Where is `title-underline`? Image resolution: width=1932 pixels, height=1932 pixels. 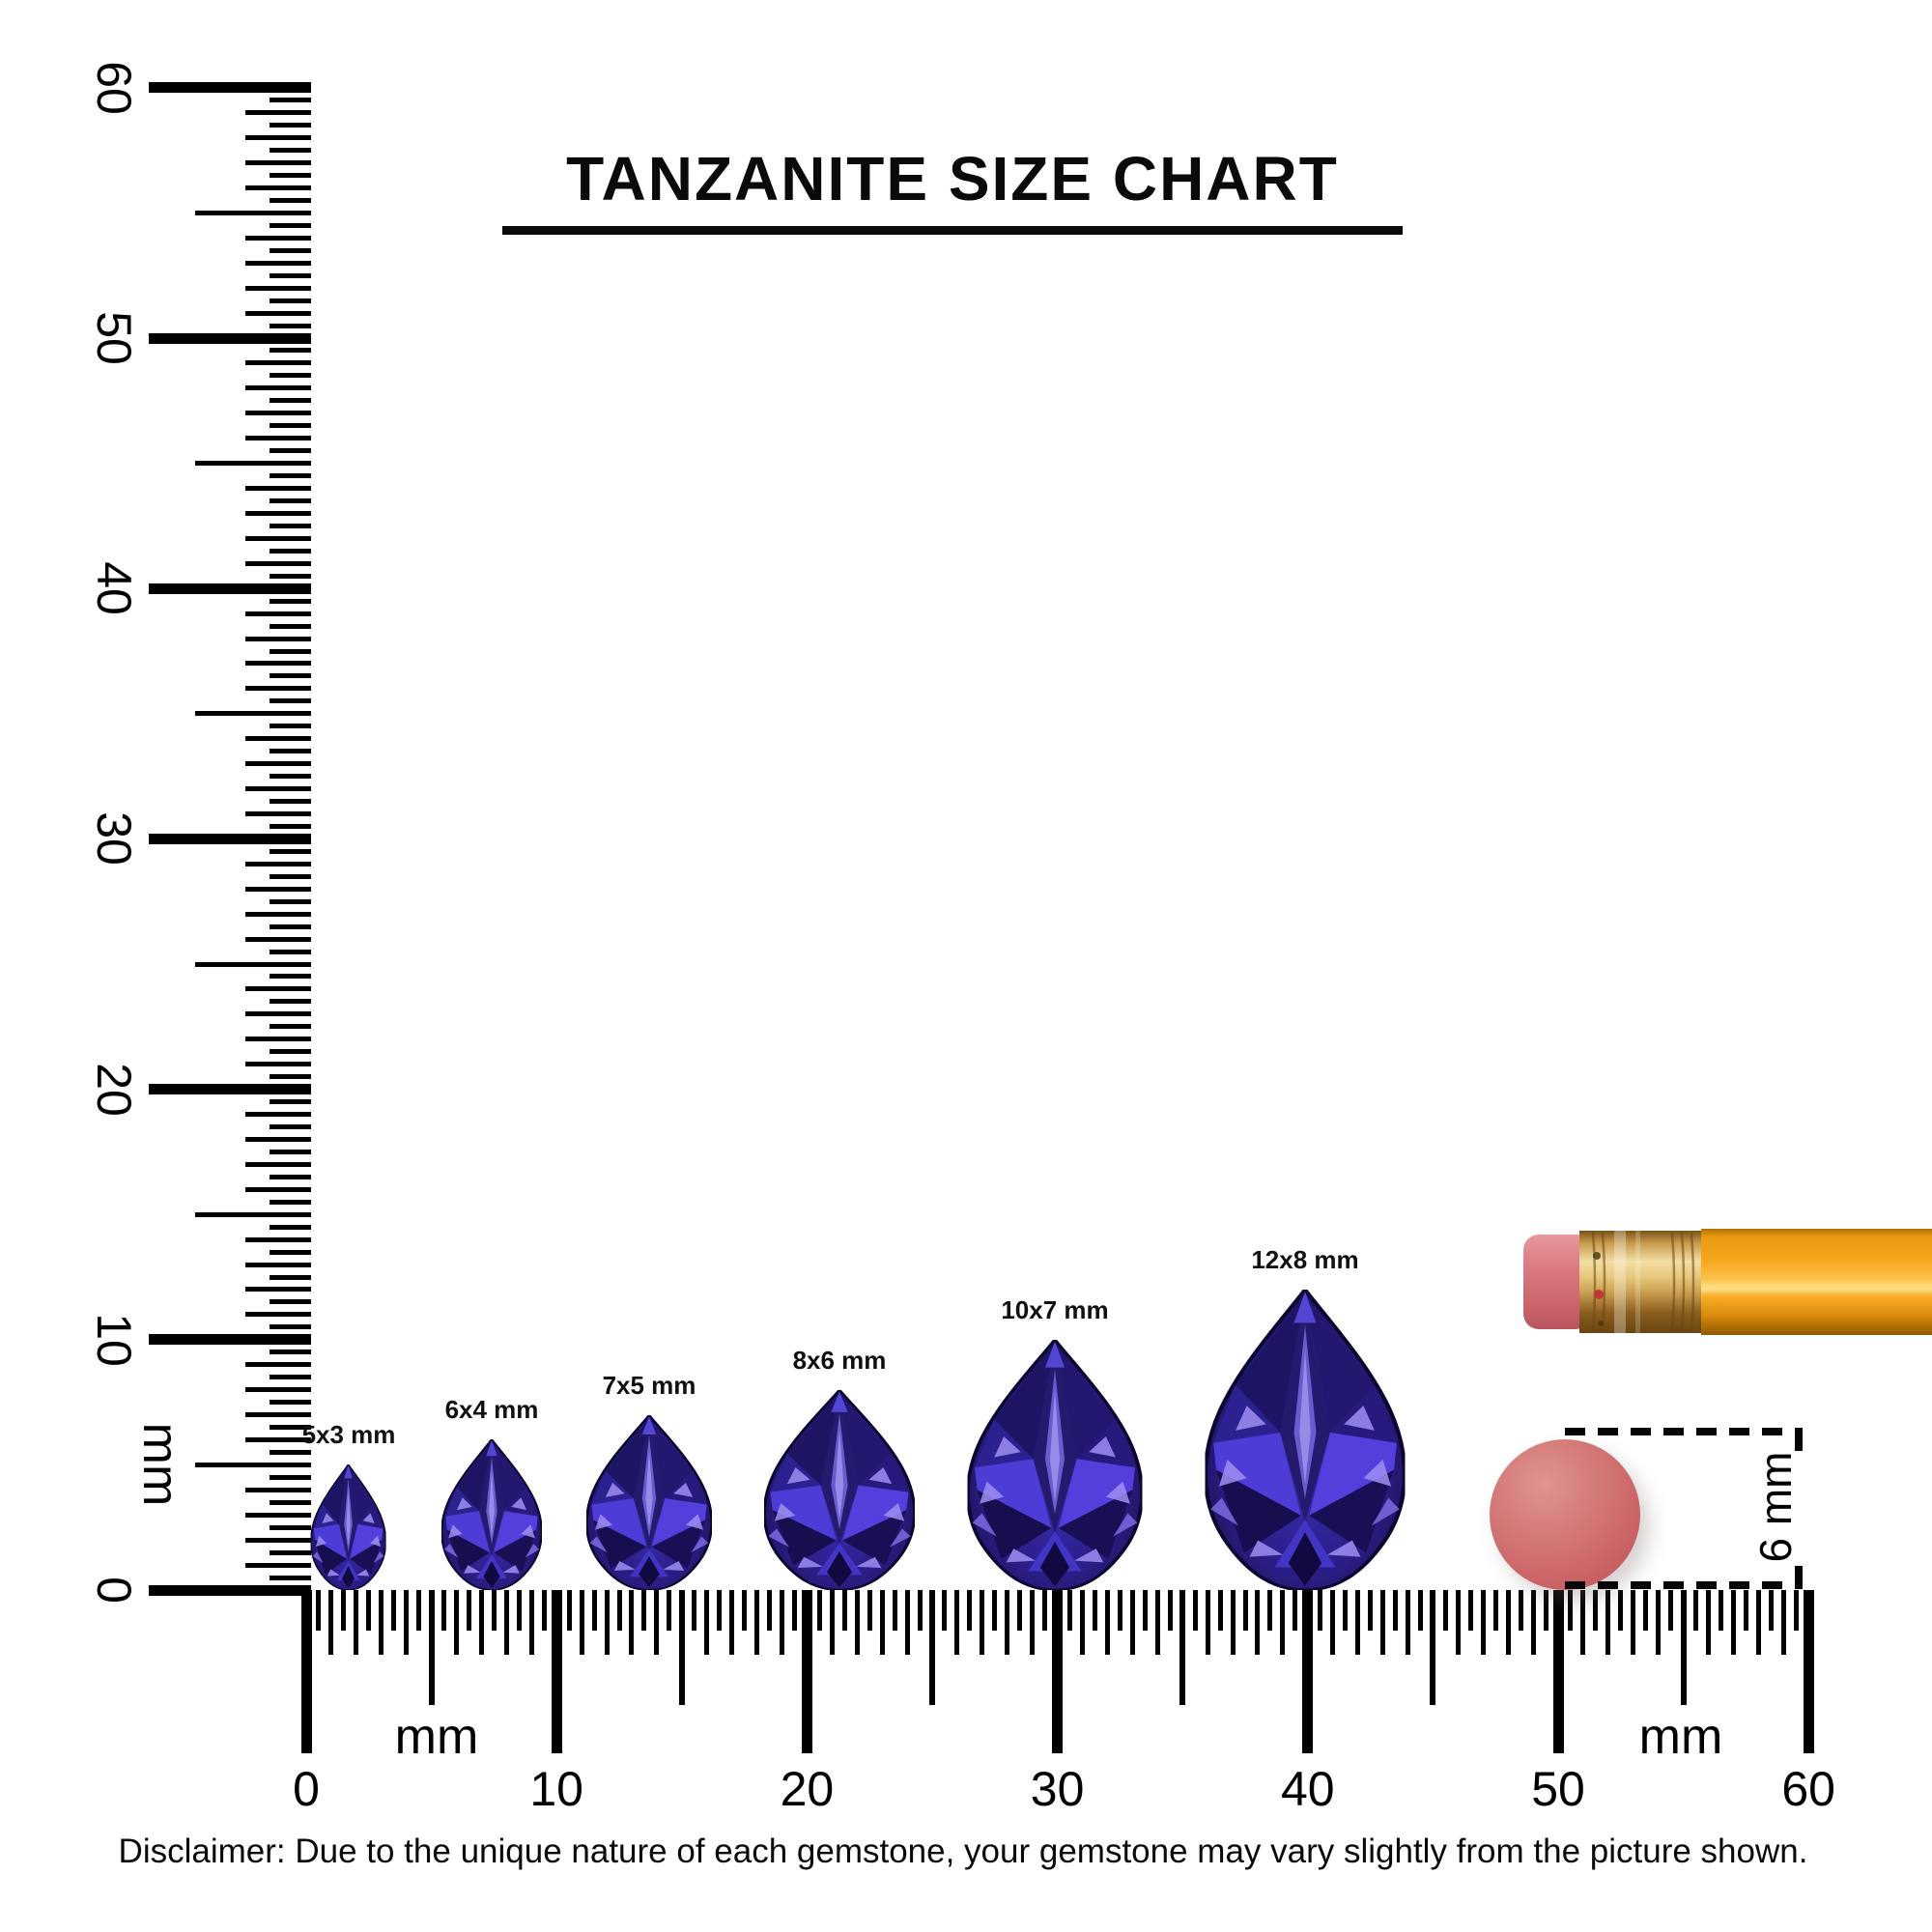 title-underline is located at coordinates (952, 230).